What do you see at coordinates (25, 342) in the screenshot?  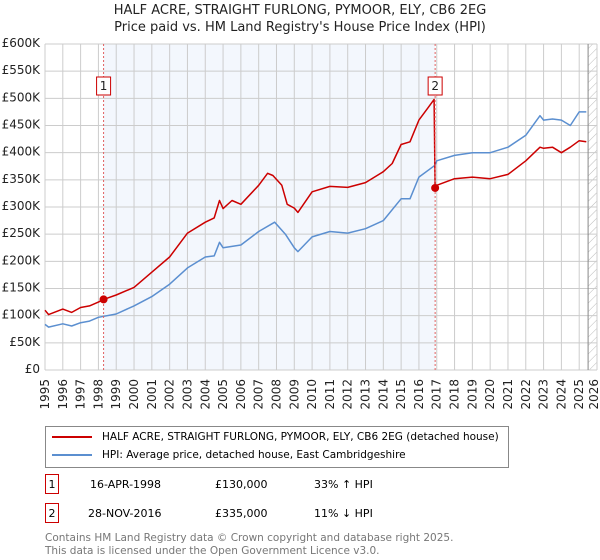 I see `y-tick-label: £50K` at bounding box center [25, 342].